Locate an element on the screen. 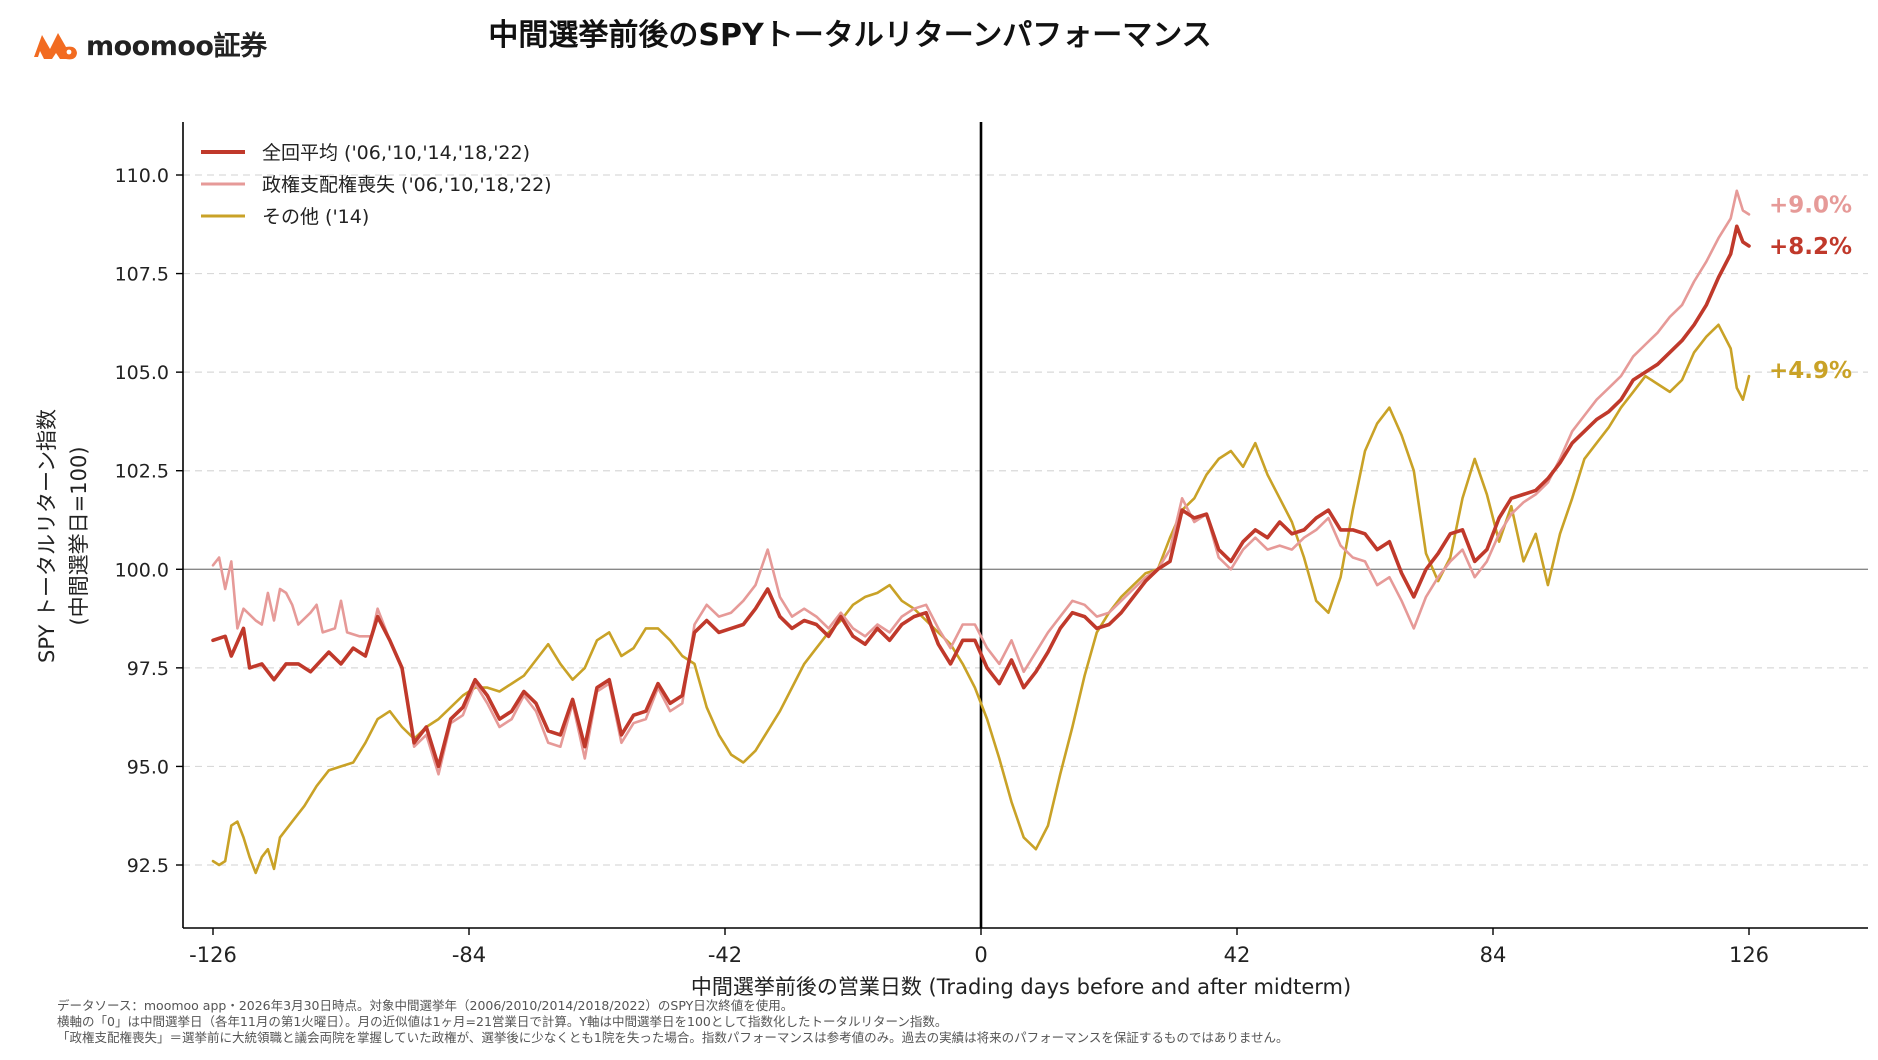  y-tick-label: 92.5 is located at coordinates (148, 866).